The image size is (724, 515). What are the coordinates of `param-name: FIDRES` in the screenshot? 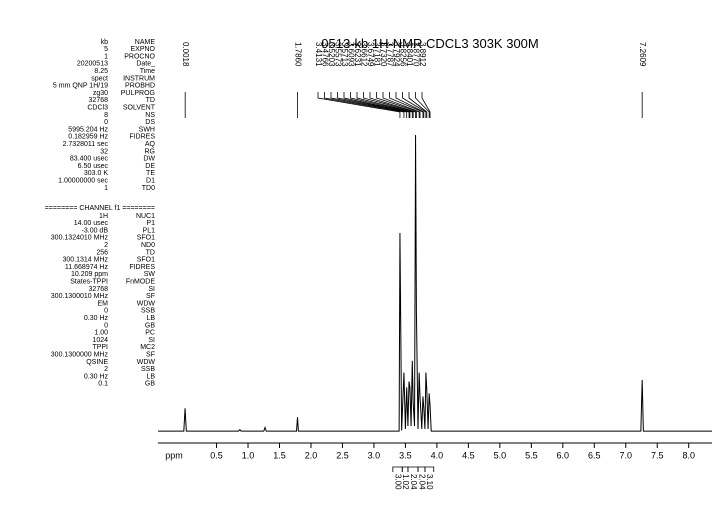 It's located at (142, 137).